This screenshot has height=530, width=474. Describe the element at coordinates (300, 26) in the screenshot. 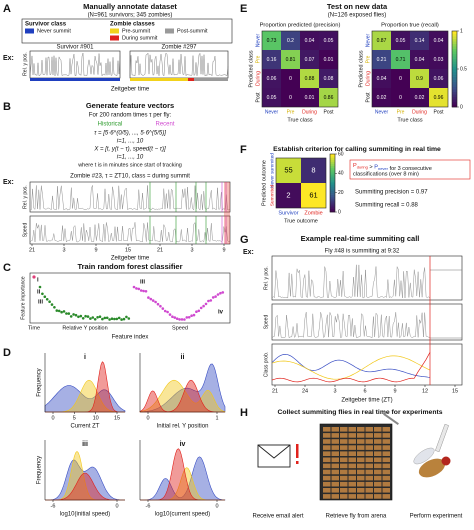

I see `label: Proportion predicted (precision)` at that location.